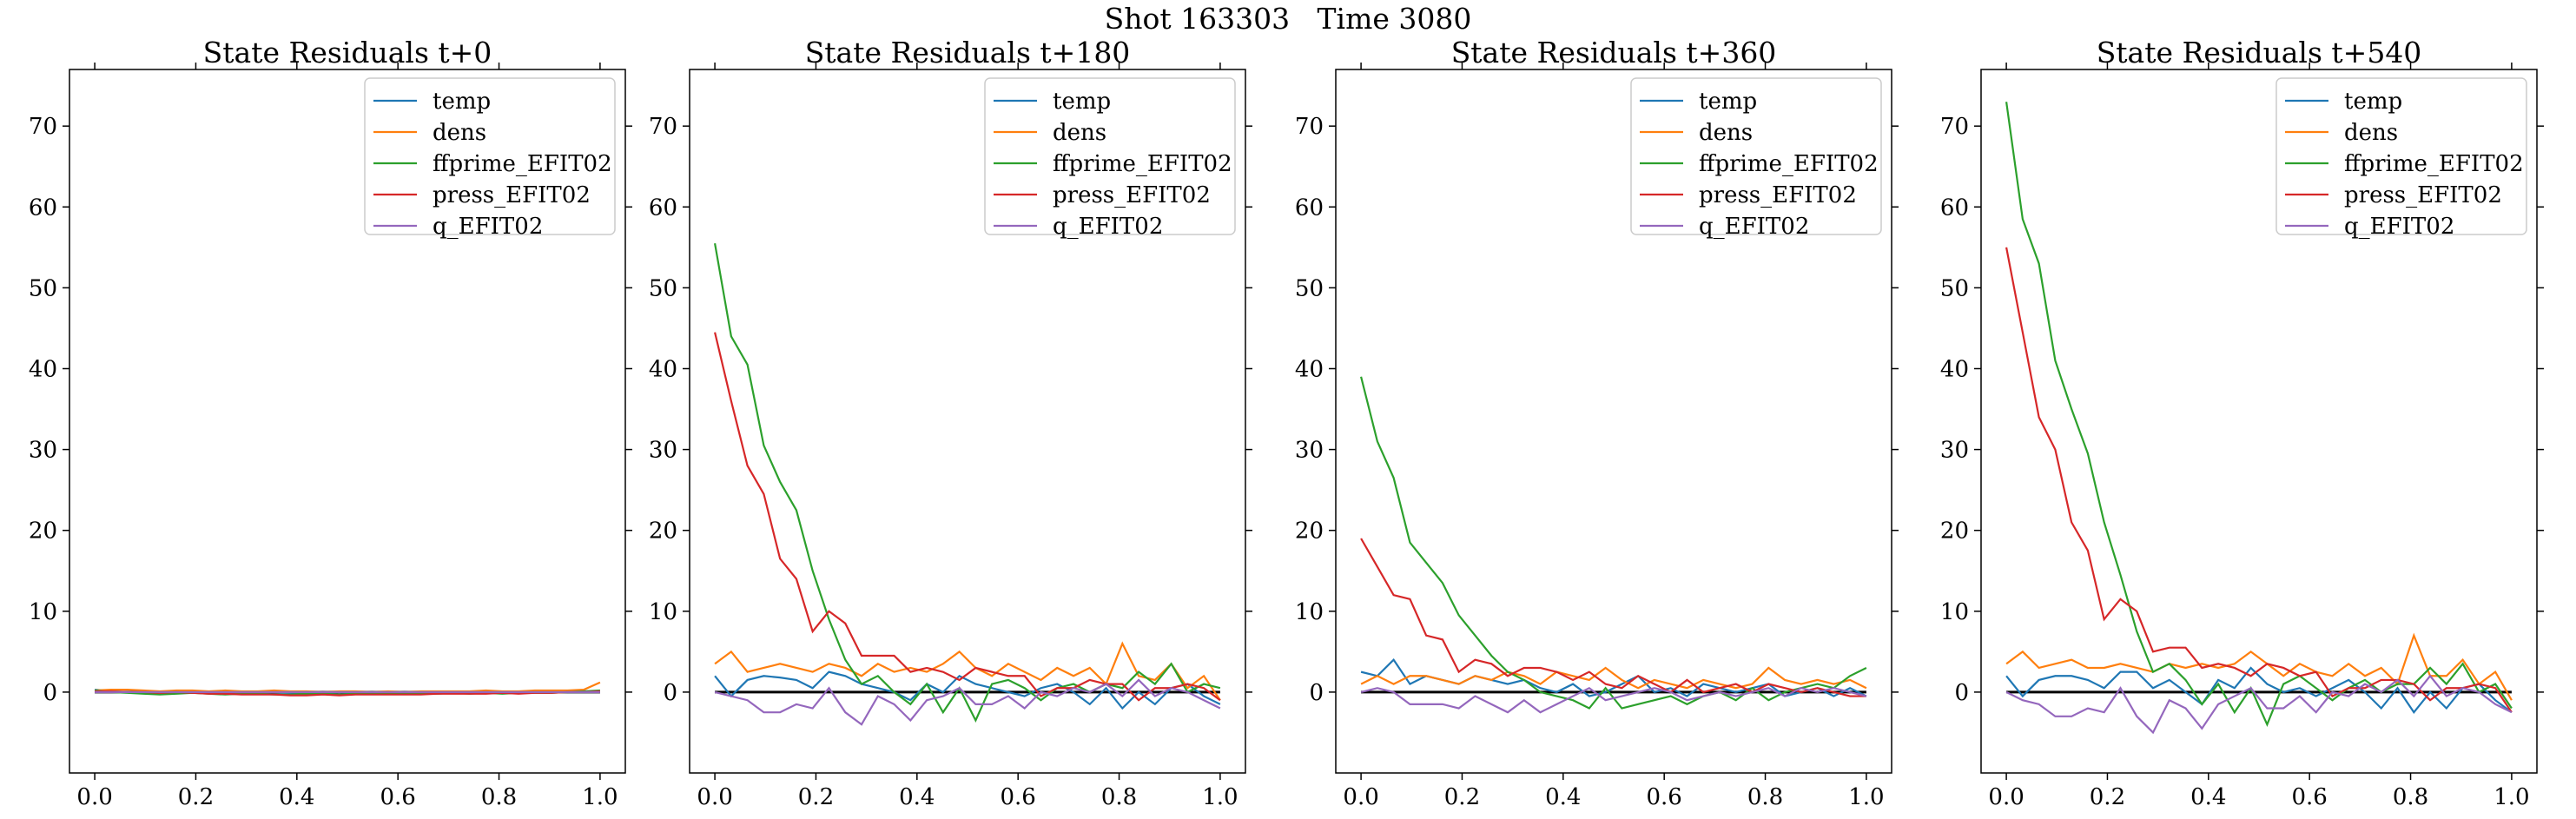  I want to click on panel-title: State Residuals t+180, so click(968, 52).